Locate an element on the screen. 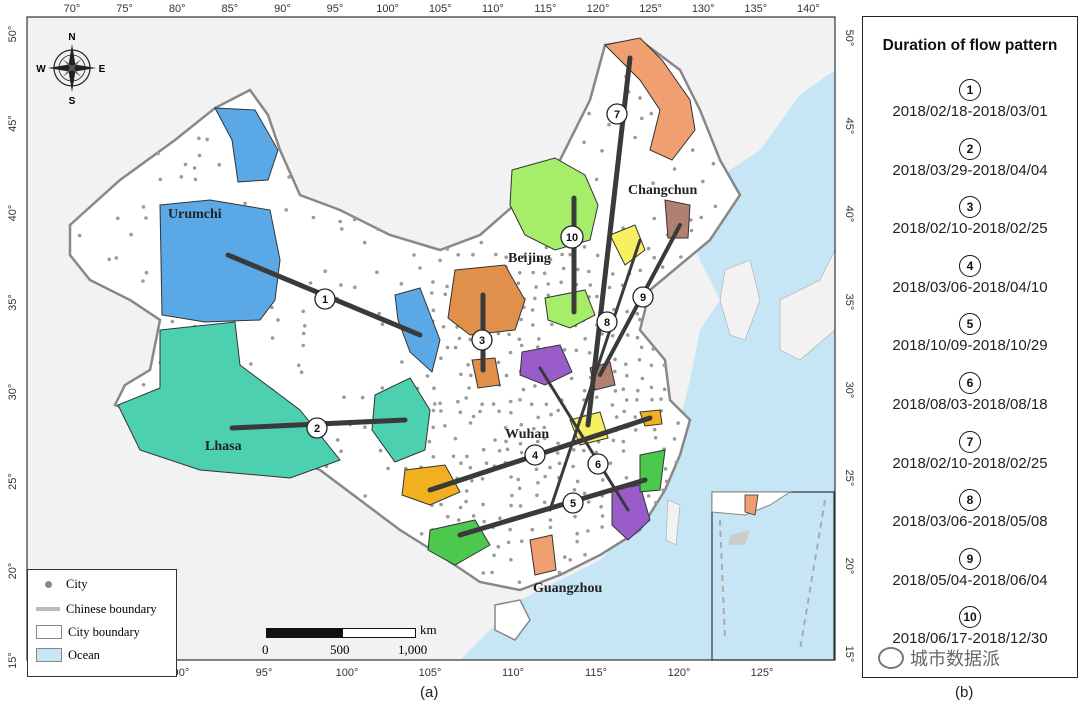  duration-item-number: 8 is located at coordinates (970, 500).